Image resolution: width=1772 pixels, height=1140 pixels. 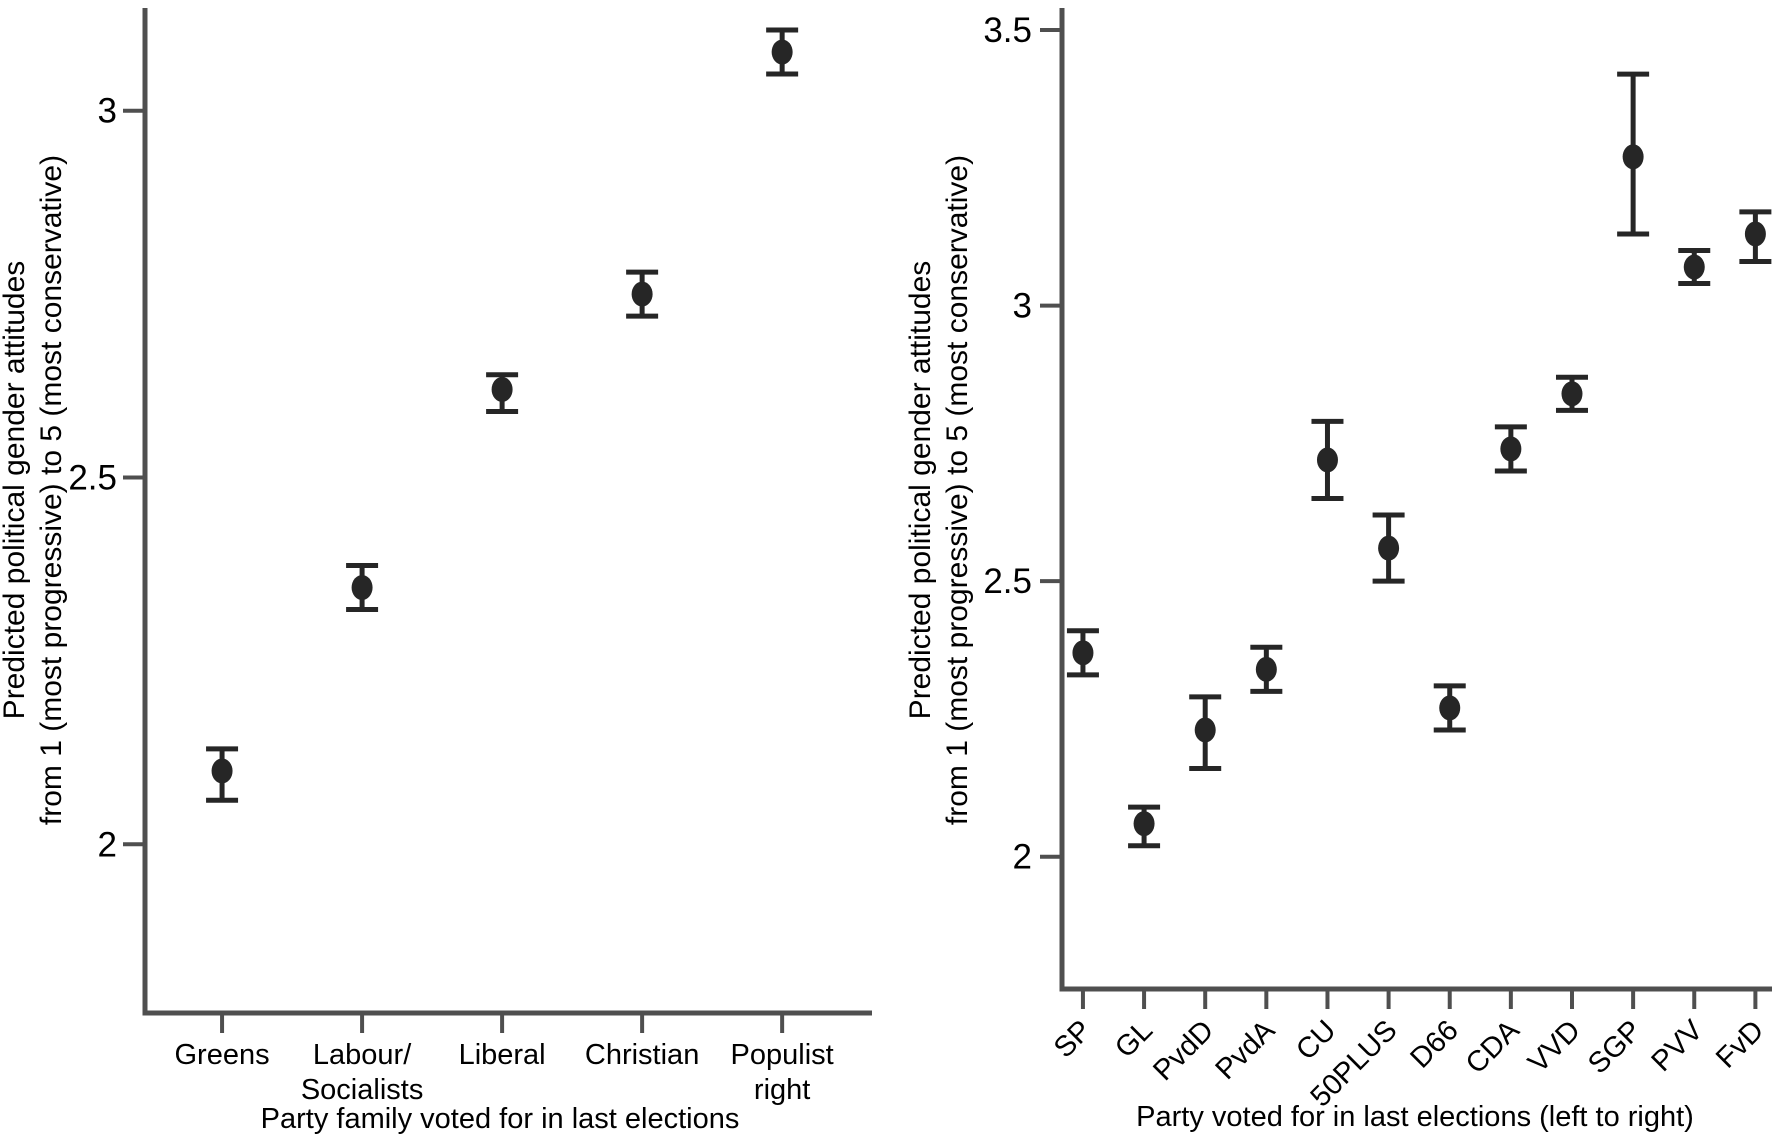 What do you see at coordinates (782, 1055) in the screenshot?
I see `x-category-label-Populist right: Populist` at bounding box center [782, 1055].